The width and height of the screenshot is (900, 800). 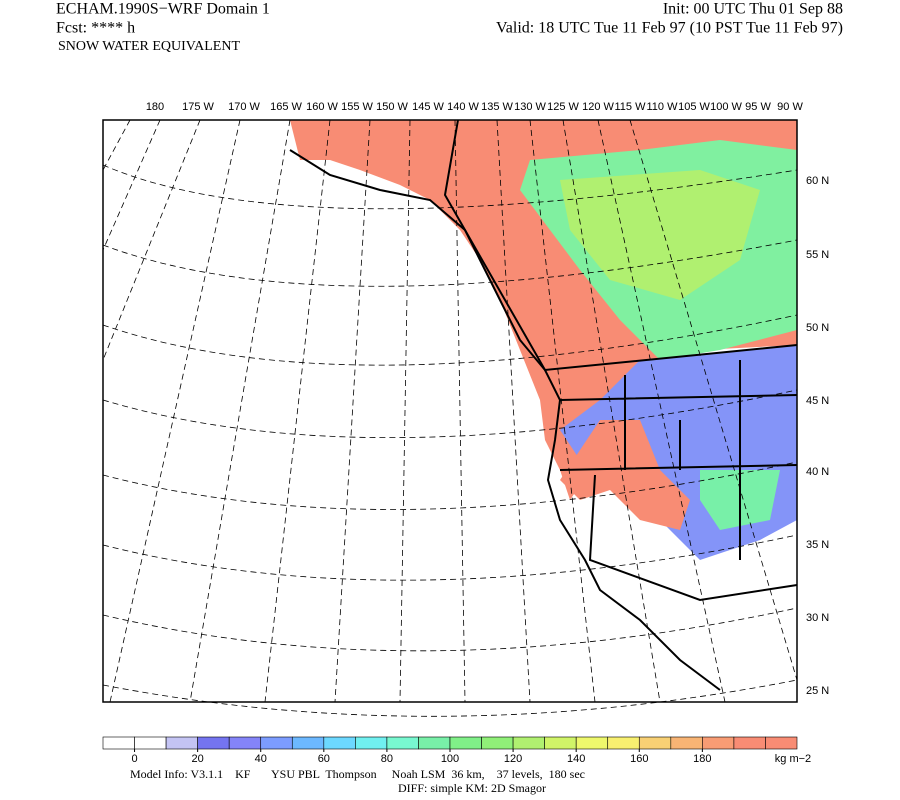 What do you see at coordinates (702, 759) in the screenshot?
I see `colorbar-label: 180` at bounding box center [702, 759].